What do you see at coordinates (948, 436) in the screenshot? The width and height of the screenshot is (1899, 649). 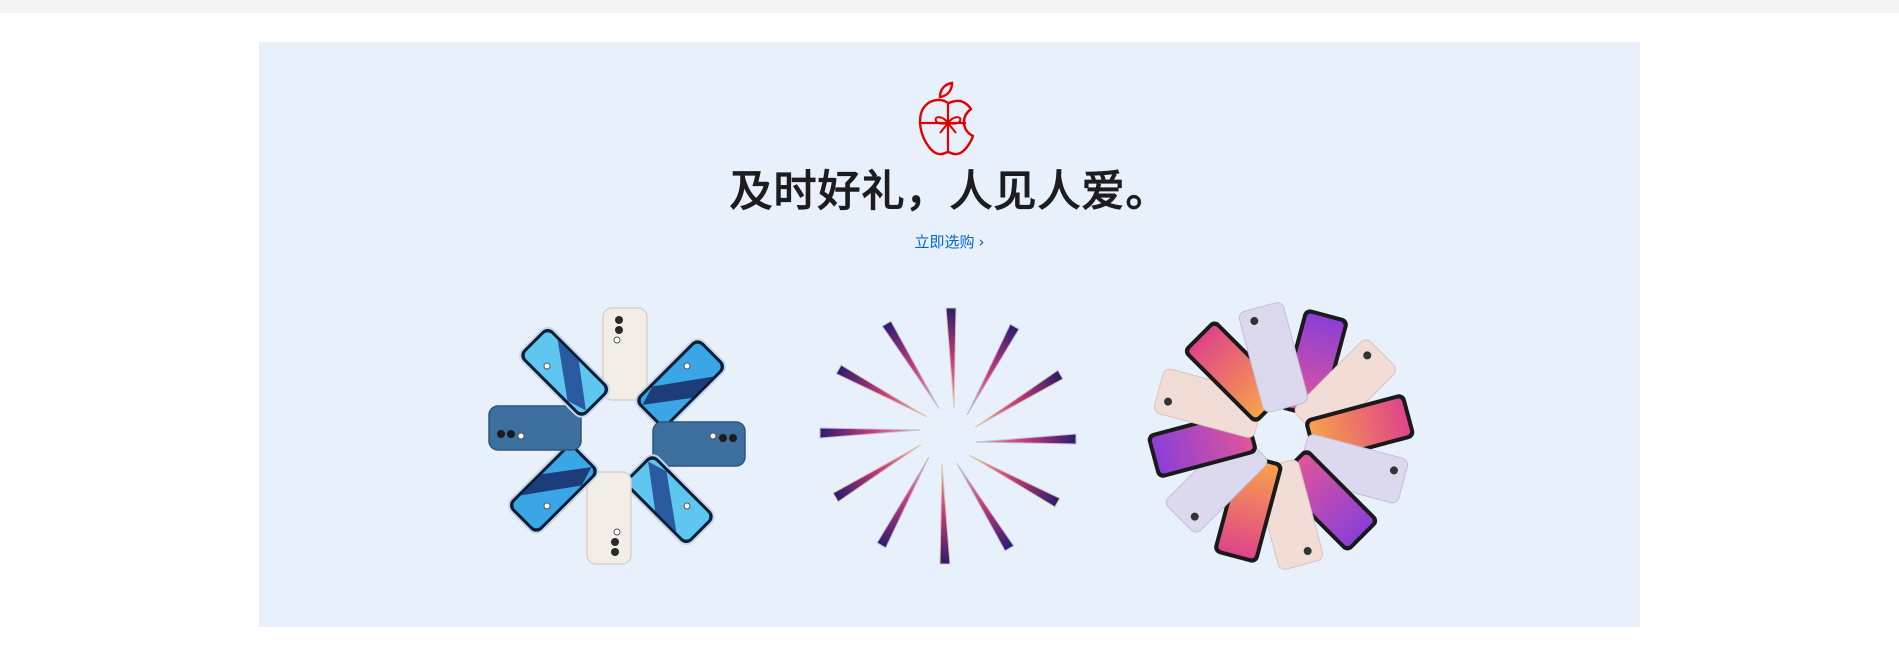 I see `macbook-pinwheel-icon` at bounding box center [948, 436].